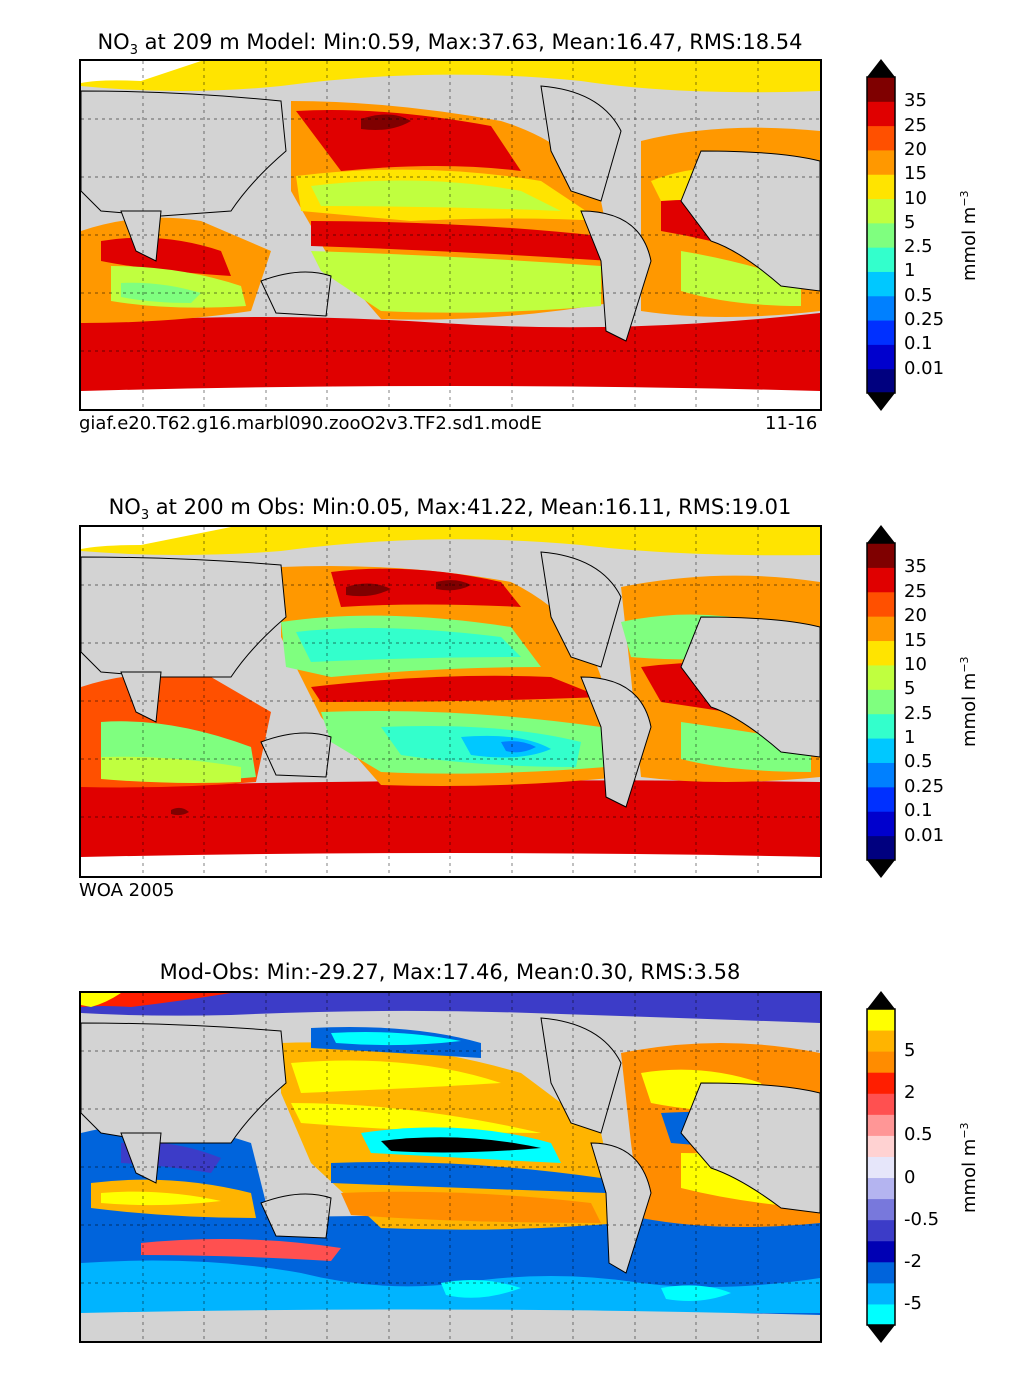  I want to click on colorbar-tick-label: -5, so click(913, 1303).